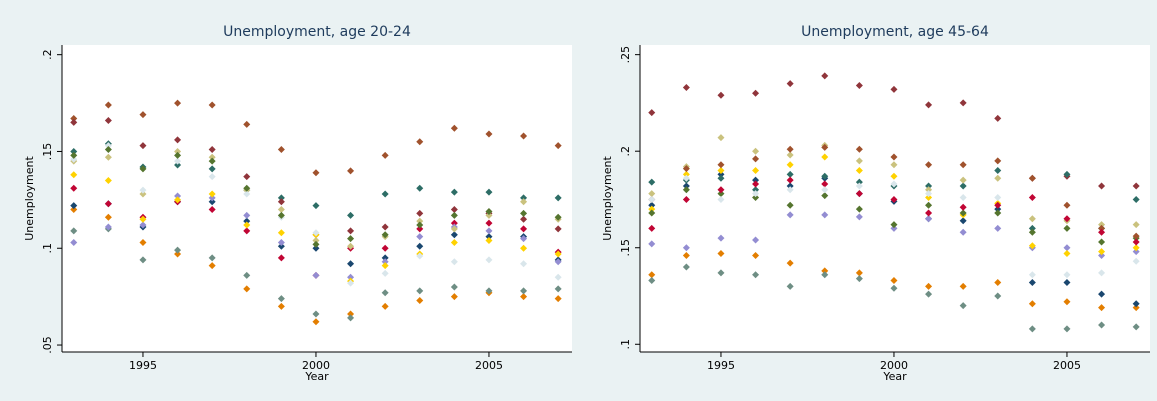 Image resolution: width=1157 pixels, height=401 pixels. I want to click on chart-title: Unemployment, age 45-64, so click(895, 32).